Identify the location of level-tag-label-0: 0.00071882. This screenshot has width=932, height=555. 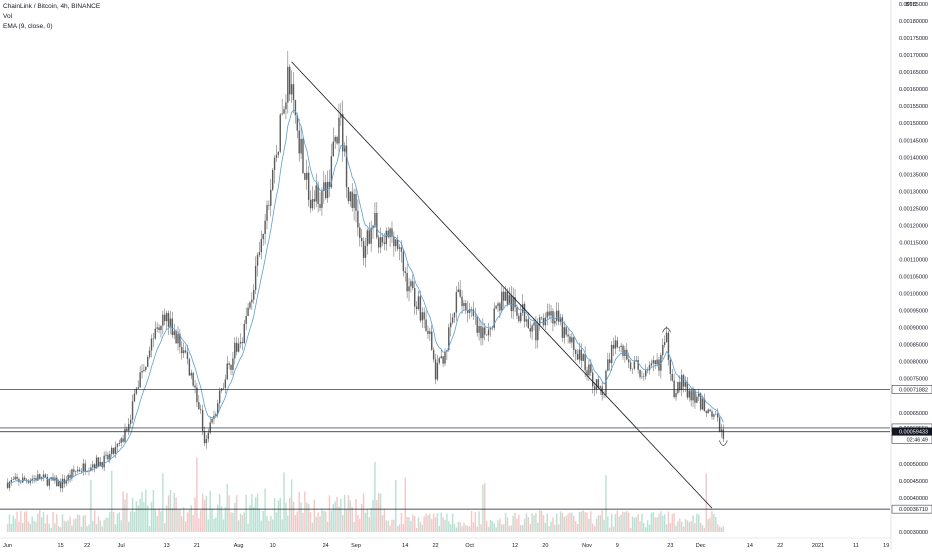
(913, 390).